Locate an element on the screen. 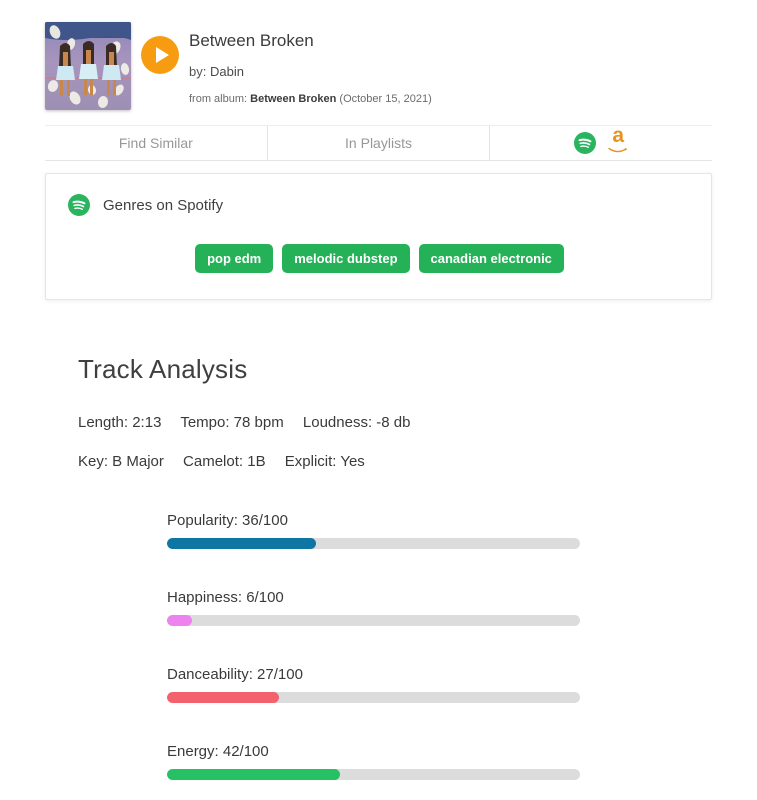  album-art-image is located at coordinates (88, 66).